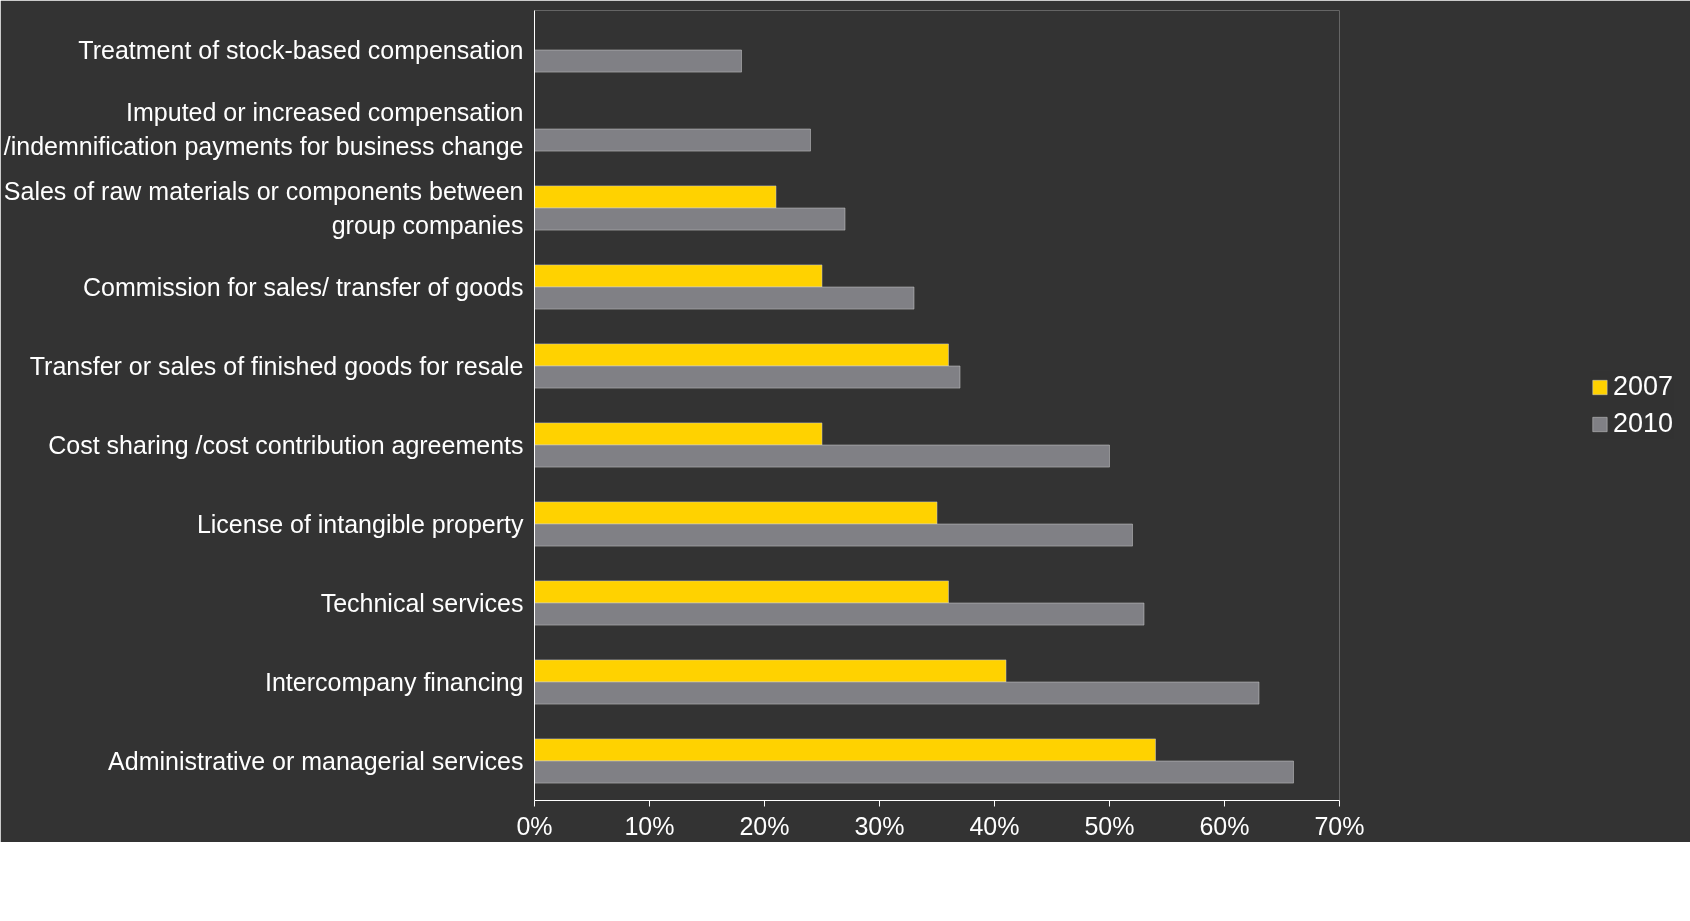  I want to click on x-tick-label: 10%, so click(649, 825).